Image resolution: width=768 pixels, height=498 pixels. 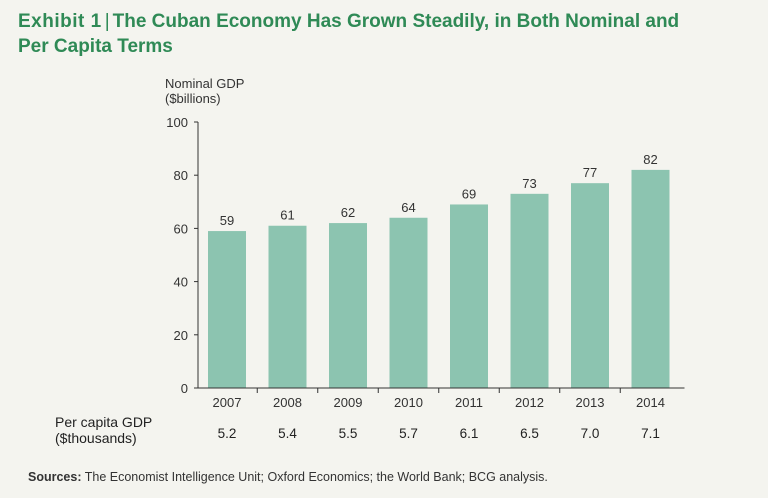 What do you see at coordinates (590, 433) in the screenshot?
I see `per-capita-value: 7.0` at bounding box center [590, 433].